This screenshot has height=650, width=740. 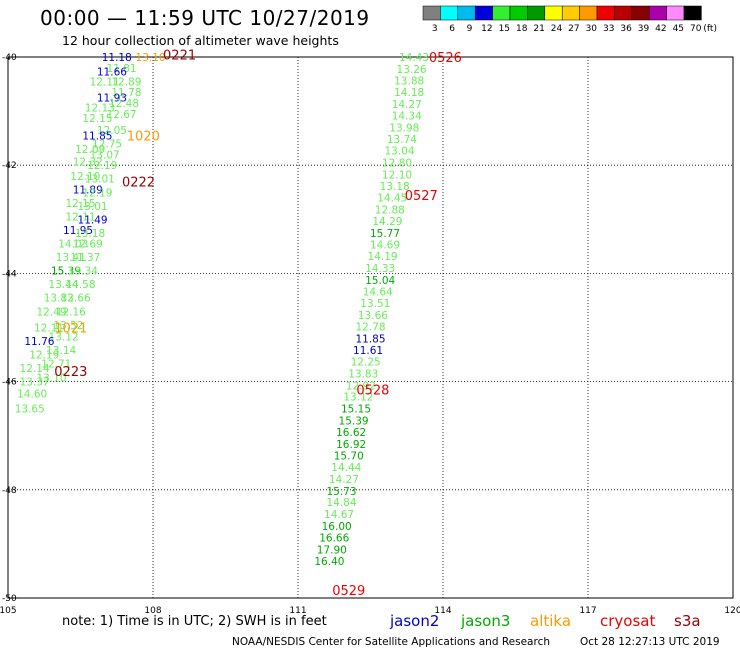 What do you see at coordinates (341, 492) in the screenshot?
I see `swh-value: 15.73` at bounding box center [341, 492].